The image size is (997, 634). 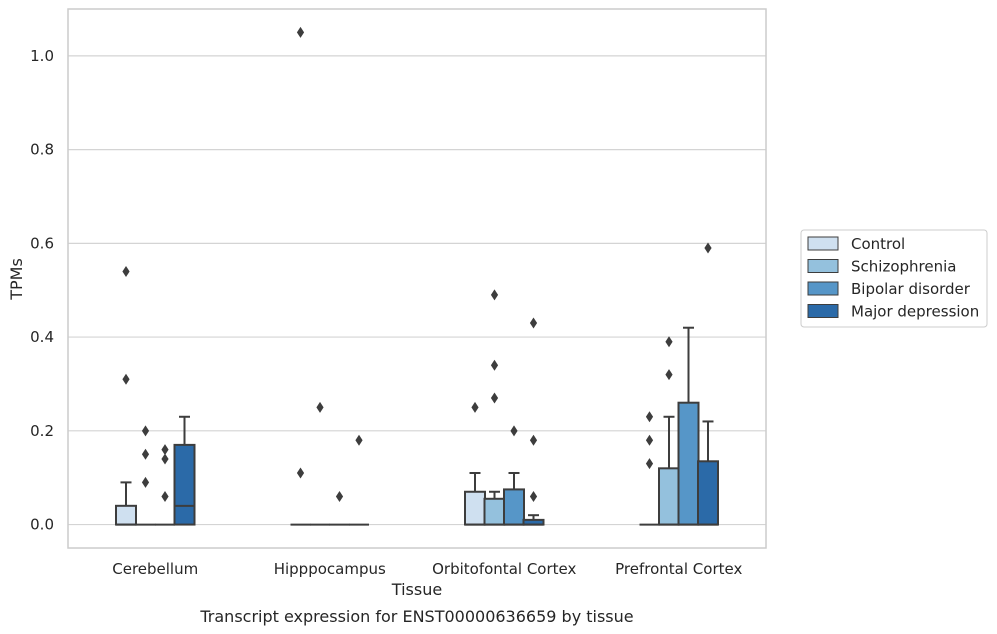 I want to click on legend-label: Major depression, so click(x=915, y=312).